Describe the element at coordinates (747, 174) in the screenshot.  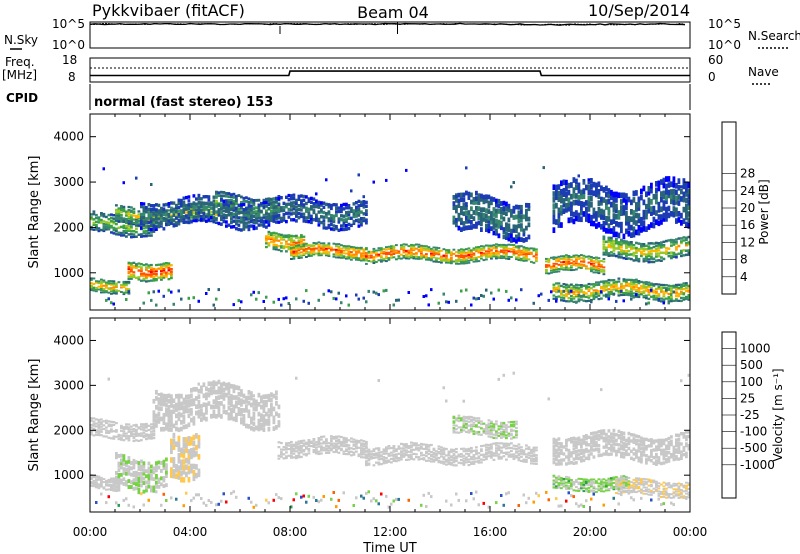
I see `colorbar-tick-label: 28` at that location.